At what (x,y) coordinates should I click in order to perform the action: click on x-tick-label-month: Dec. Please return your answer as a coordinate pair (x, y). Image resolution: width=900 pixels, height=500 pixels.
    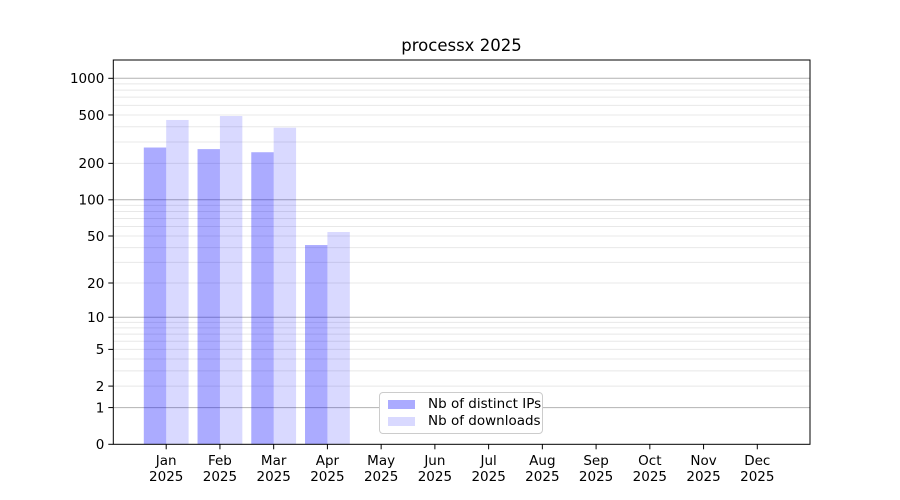
    Looking at the image, I should click on (757, 461).